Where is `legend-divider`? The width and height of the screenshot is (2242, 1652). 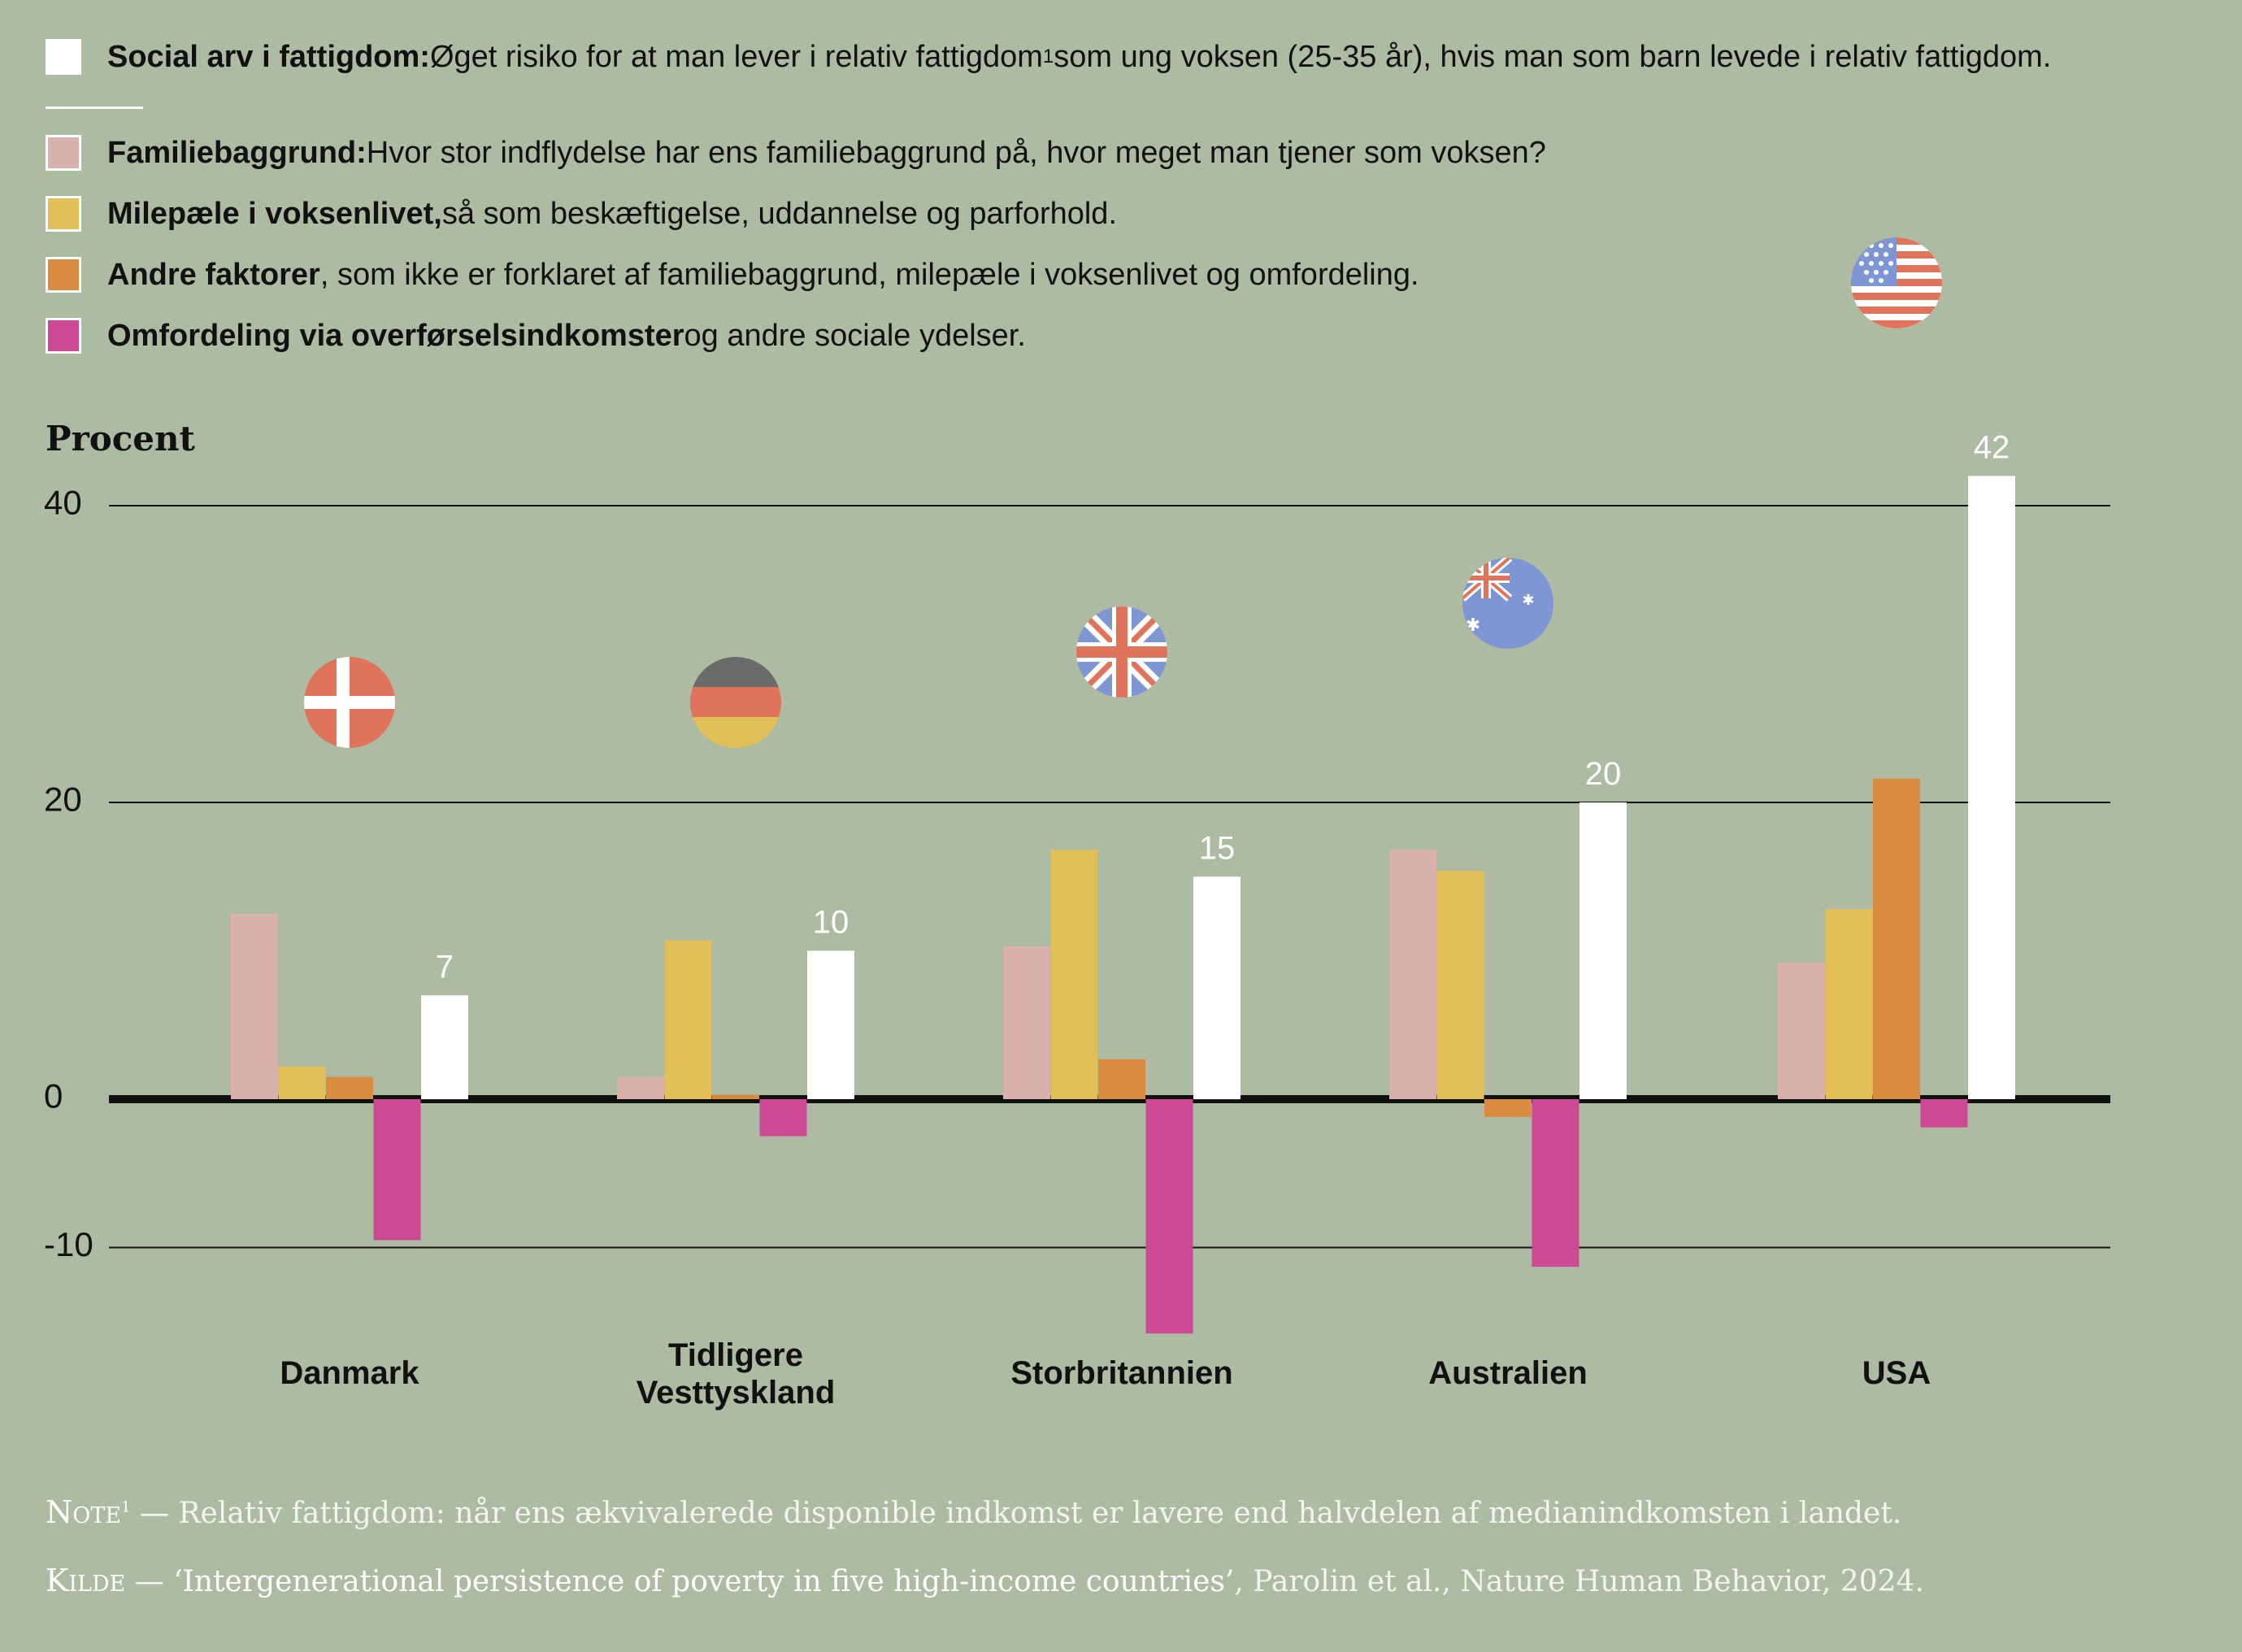
legend-divider is located at coordinates (94, 108).